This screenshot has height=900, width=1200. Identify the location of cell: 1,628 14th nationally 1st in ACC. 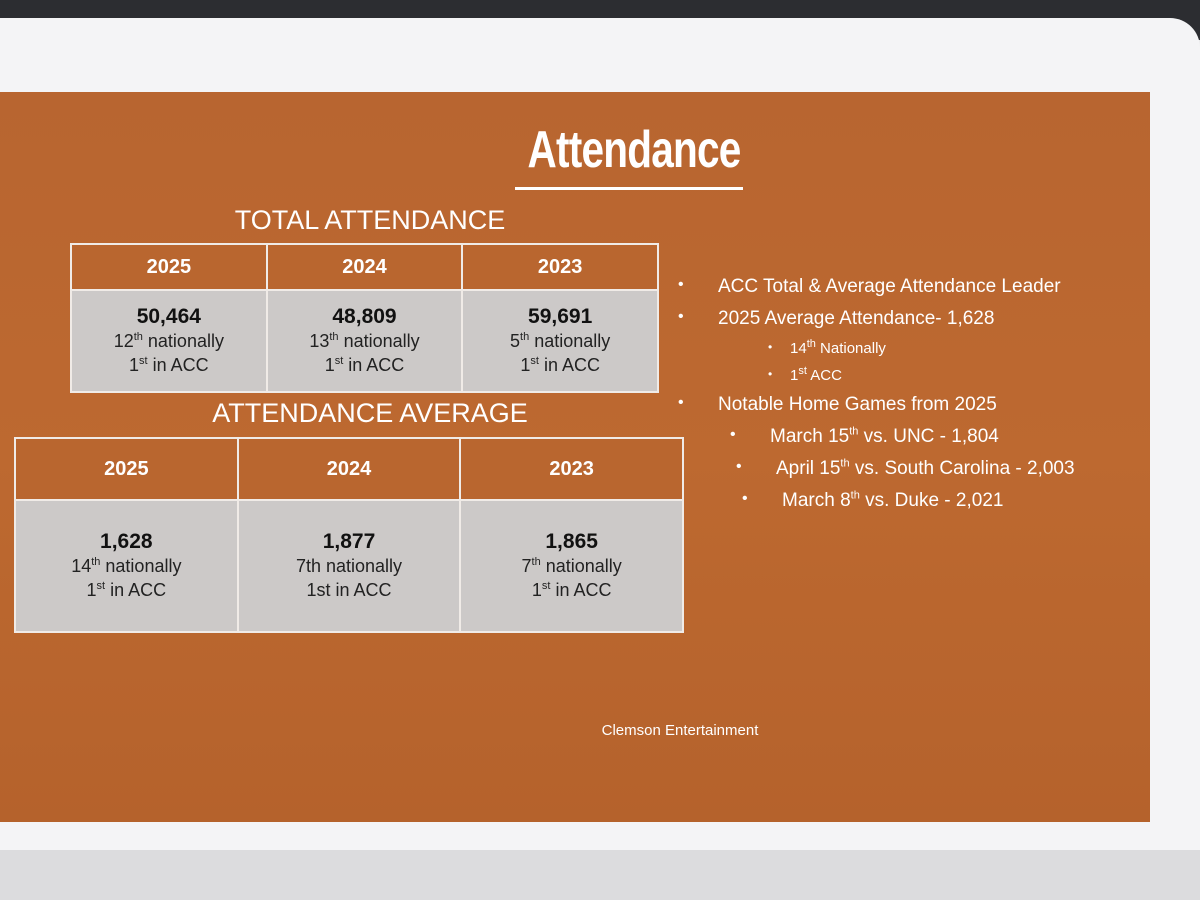
(126, 566).